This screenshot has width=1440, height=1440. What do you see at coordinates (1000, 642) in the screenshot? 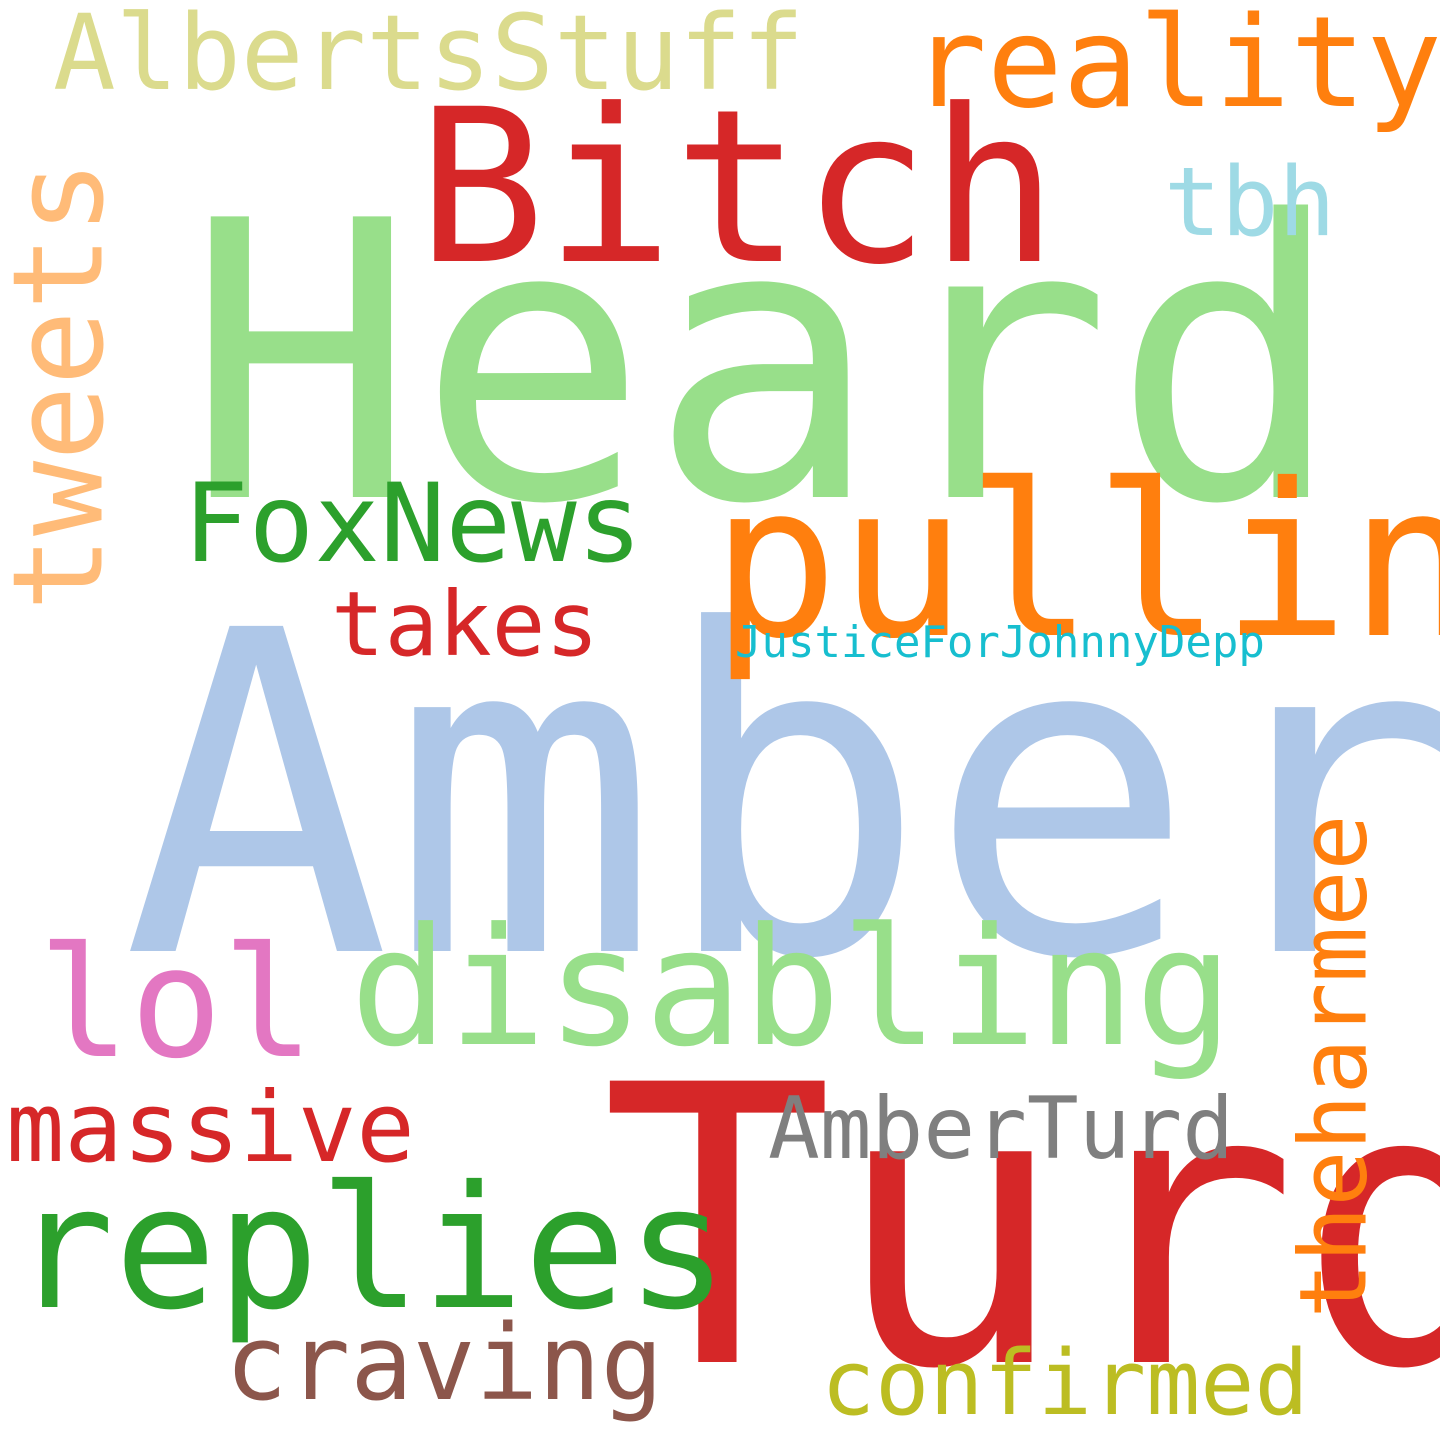
I see `word-justicefor-johnnydepp: JusticeForJohnnyDepp` at bounding box center [1000, 642].